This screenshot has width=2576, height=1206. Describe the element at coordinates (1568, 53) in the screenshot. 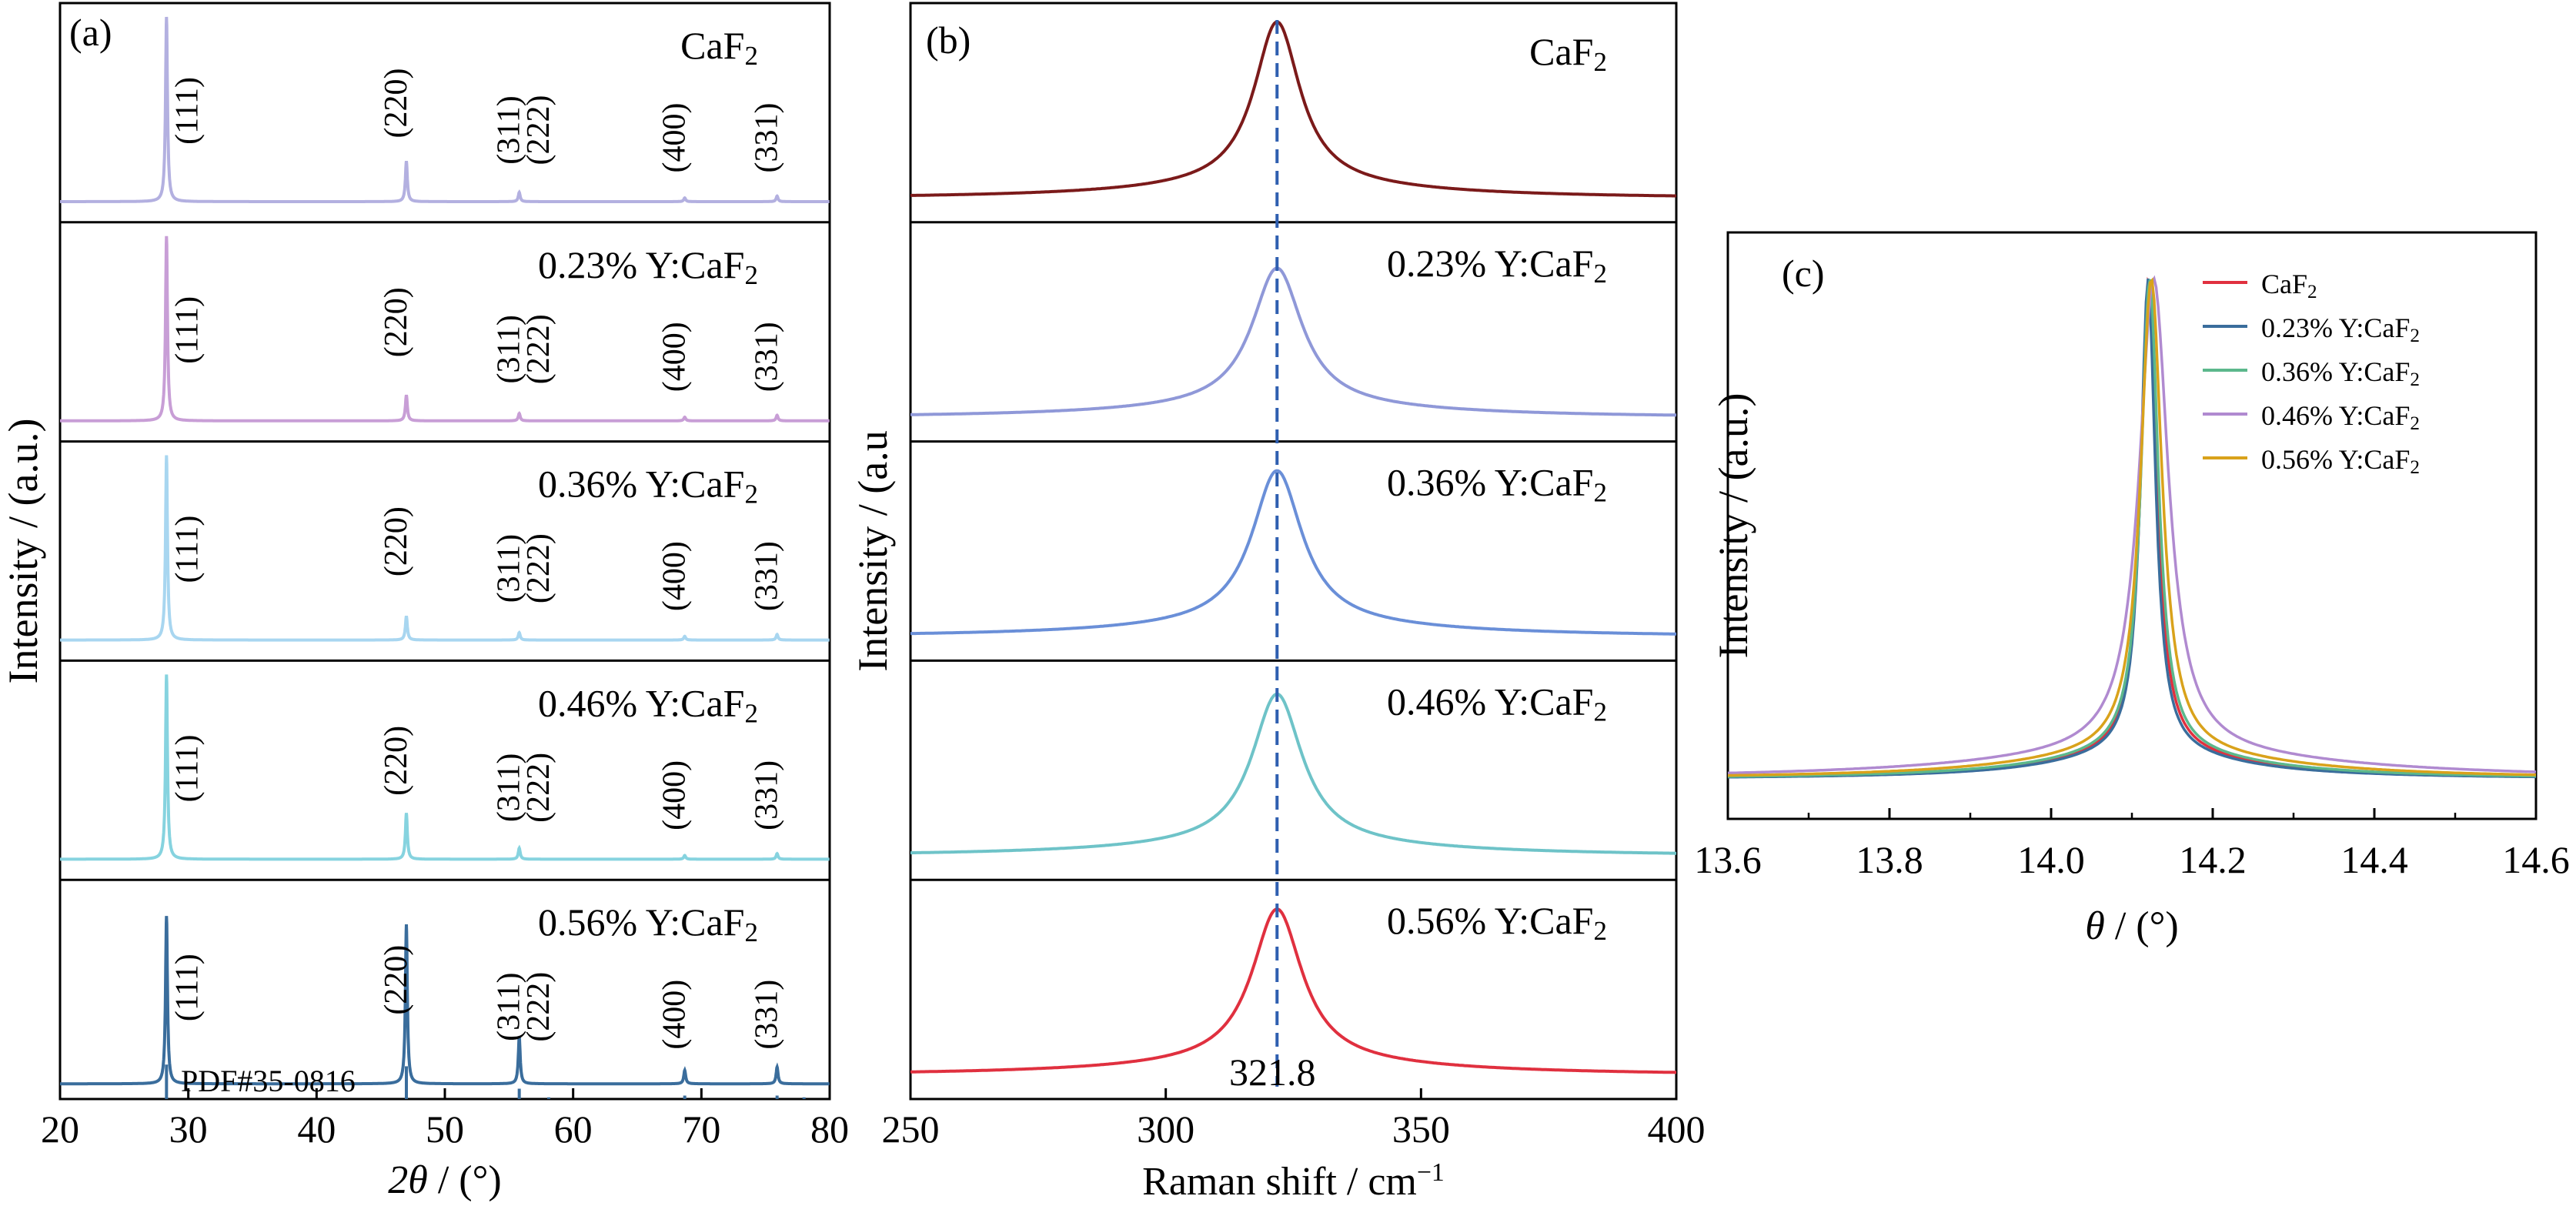

I see `raman-series-label: CaF2` at that location.